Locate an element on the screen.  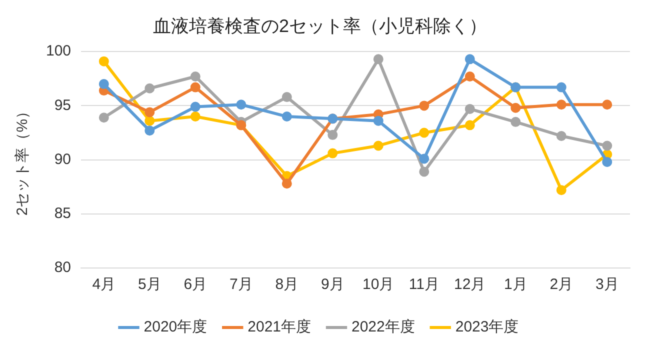
y-tick-label: 100 is located at coordinates (59, 51).